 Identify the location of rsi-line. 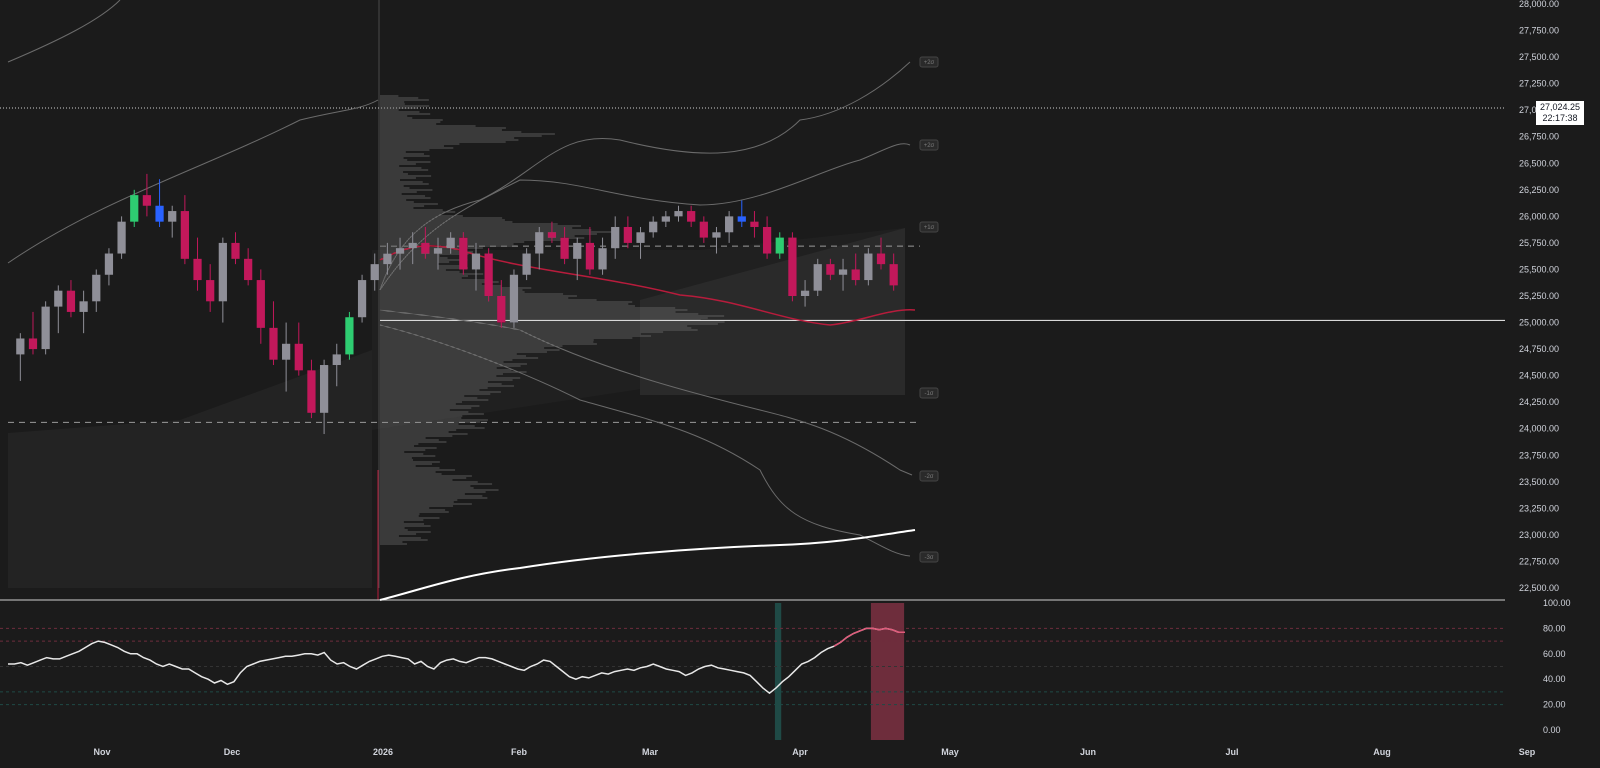
(456, 661).